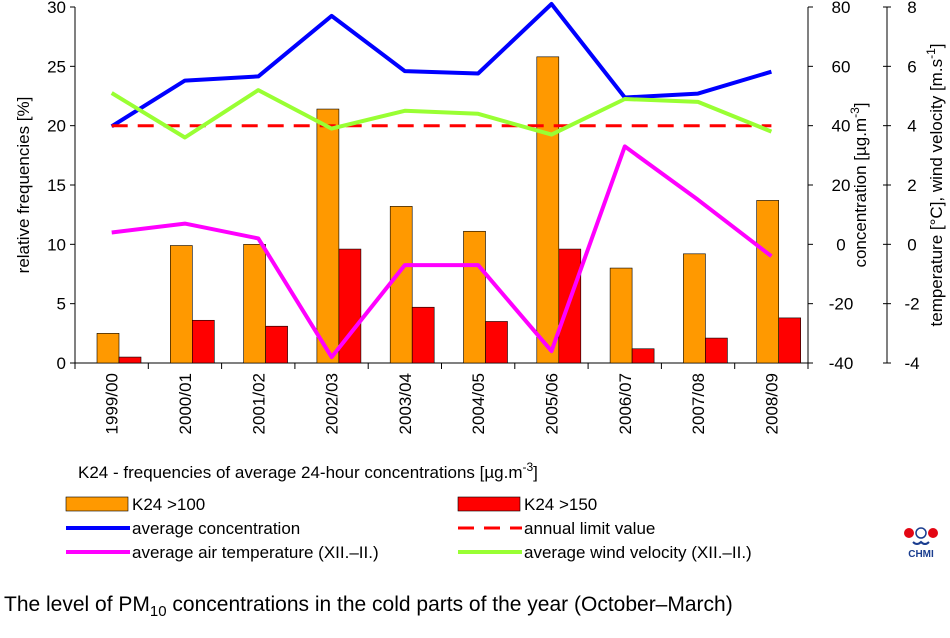 The width and height of the screenshot is (950, 638). Describe the element at coordinates (560, 504) in the screenshot. I see `legend-label: K24 >150` at that location.